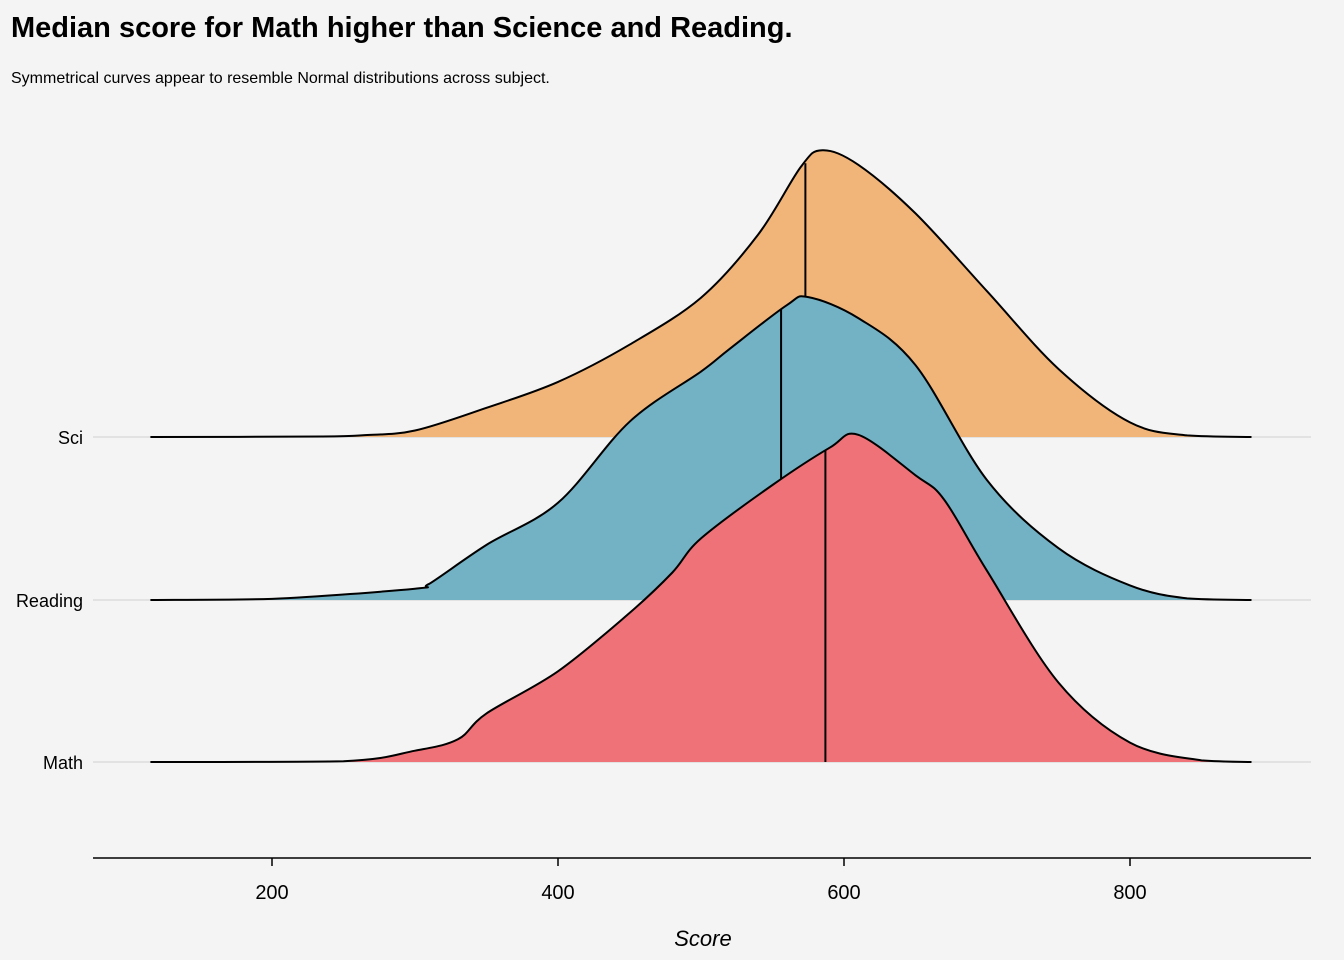 This screenshot has width=1344, height=960. What do you see at coordinates (1129, 893) in the screenshot?
I see `x-tick-label: 800` at bounding box center [1129, 893].